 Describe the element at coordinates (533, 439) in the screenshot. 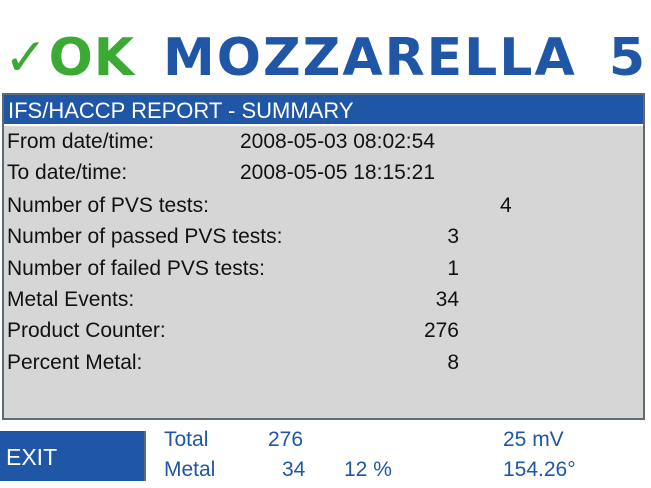

I see `signal-value: 25 mV` at that location.